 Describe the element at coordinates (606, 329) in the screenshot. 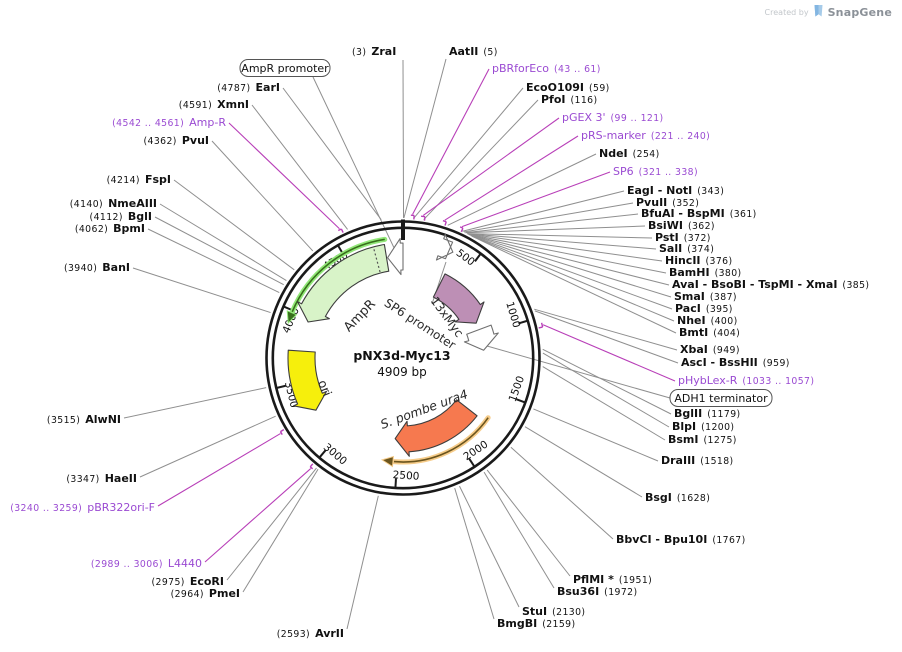

I see `leader-XbaI` at that location.